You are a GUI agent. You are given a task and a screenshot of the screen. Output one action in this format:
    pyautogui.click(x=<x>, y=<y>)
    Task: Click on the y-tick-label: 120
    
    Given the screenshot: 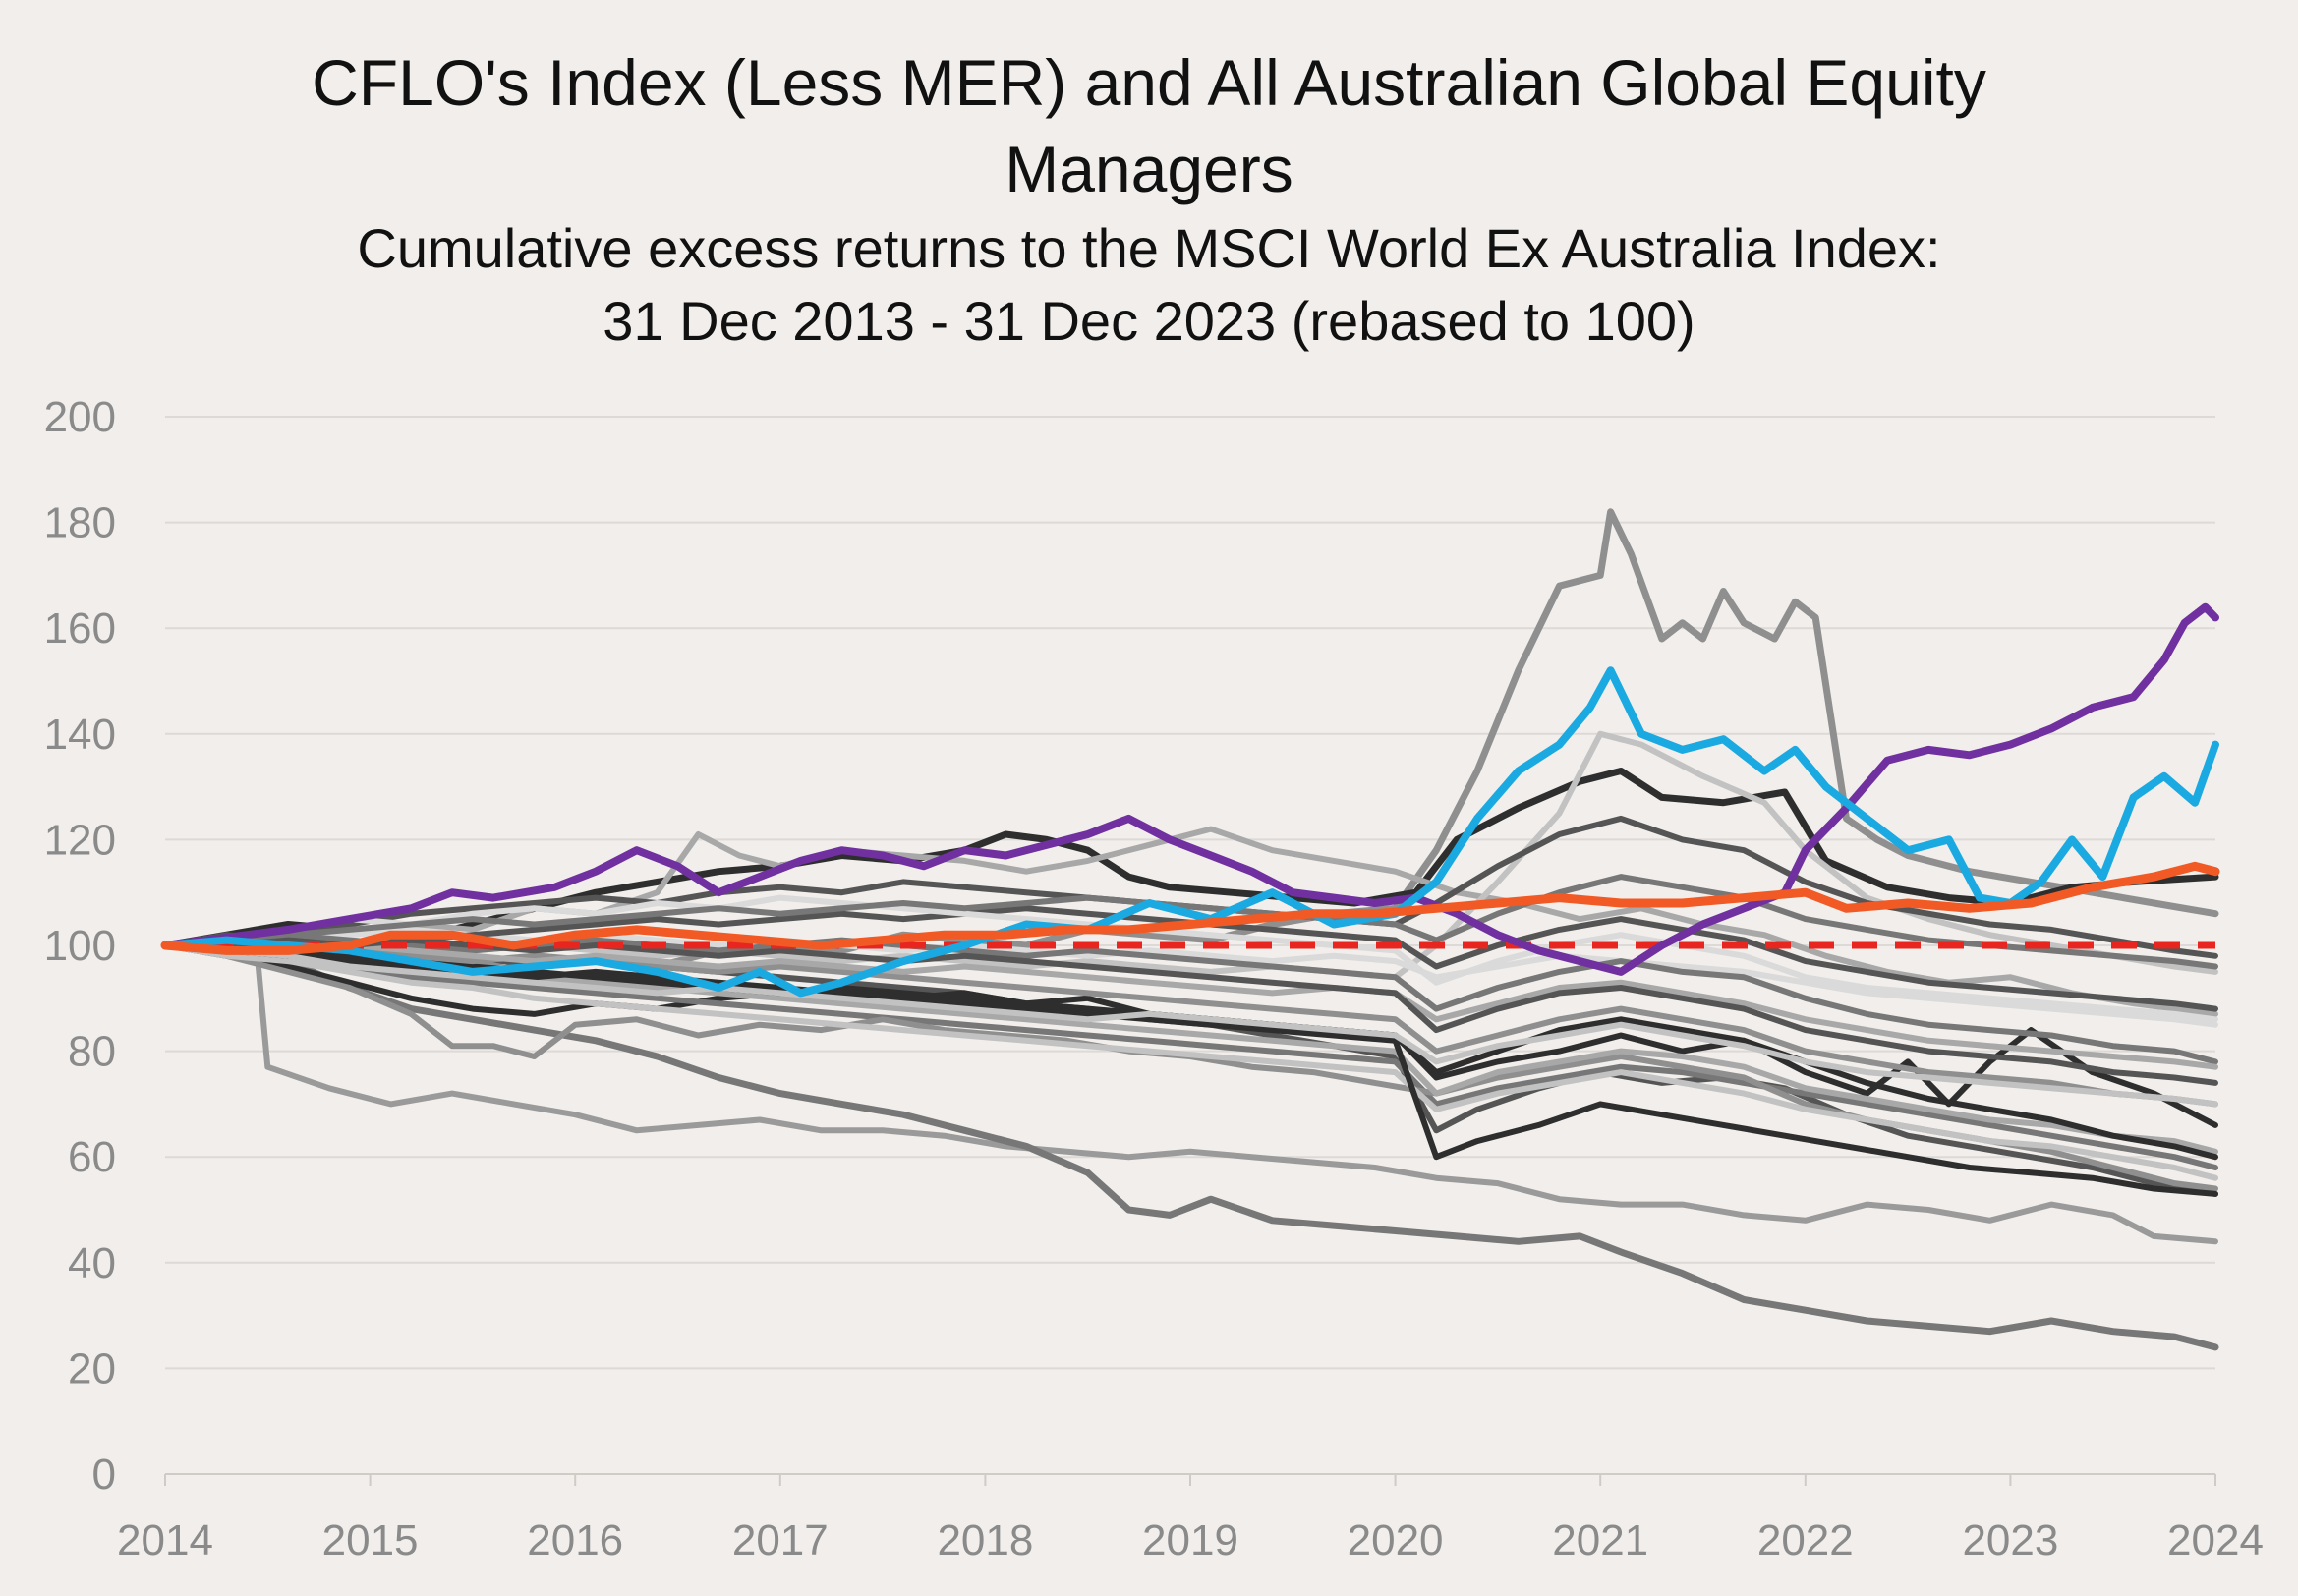 What is the action you would take?
    pyautogui.click(x=80, y=840)
    